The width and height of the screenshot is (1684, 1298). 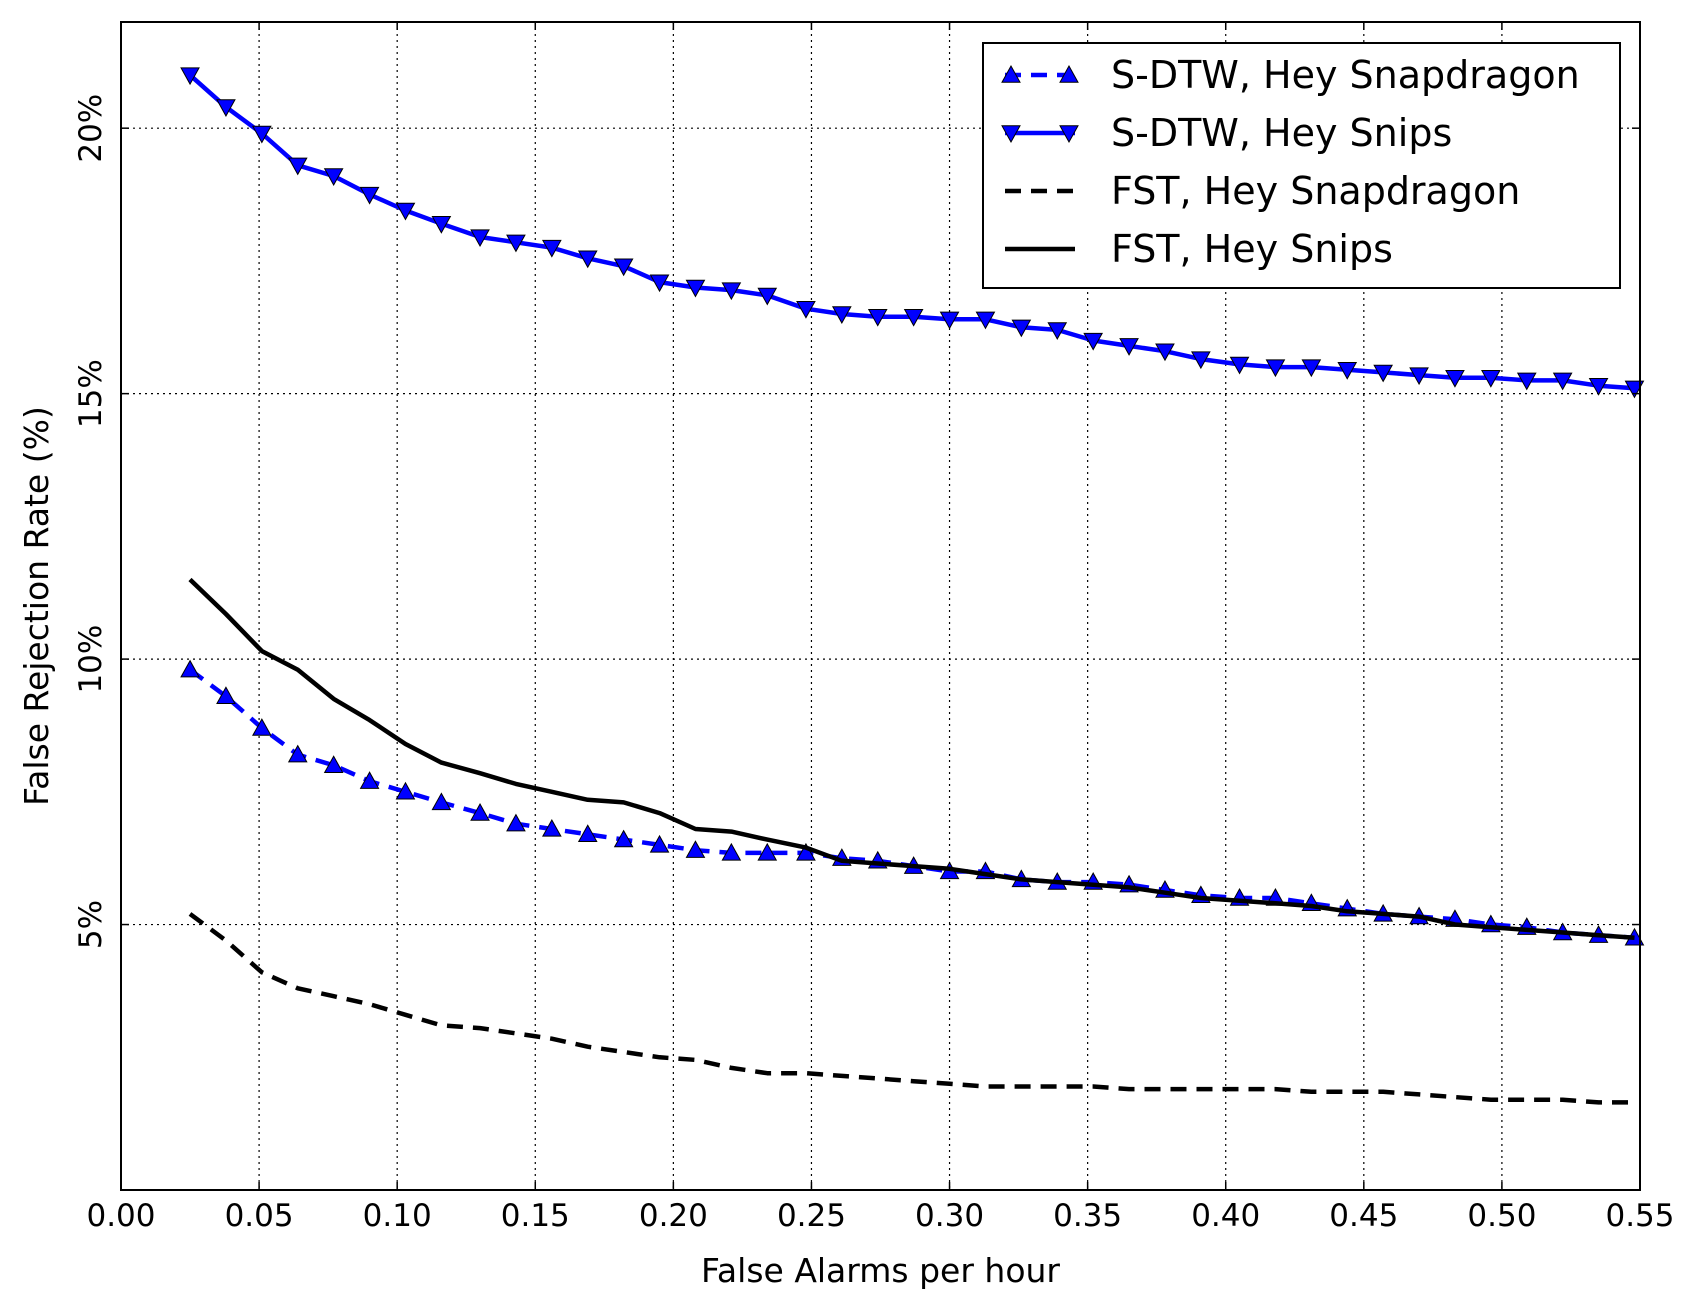 What do you see at coordinates (535, 1216) in the screenshot?
I see `x-tick-label: 0.15` at bounding box center [535, 1216].